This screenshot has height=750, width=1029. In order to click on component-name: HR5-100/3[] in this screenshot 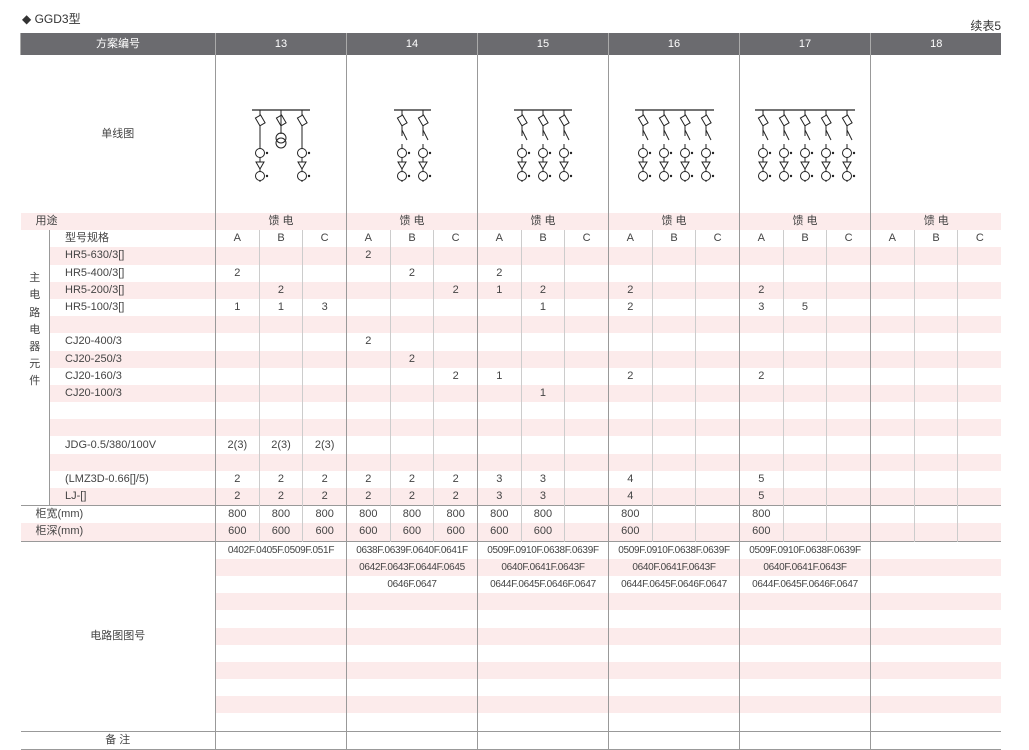, I will do `click(95, 307)`.